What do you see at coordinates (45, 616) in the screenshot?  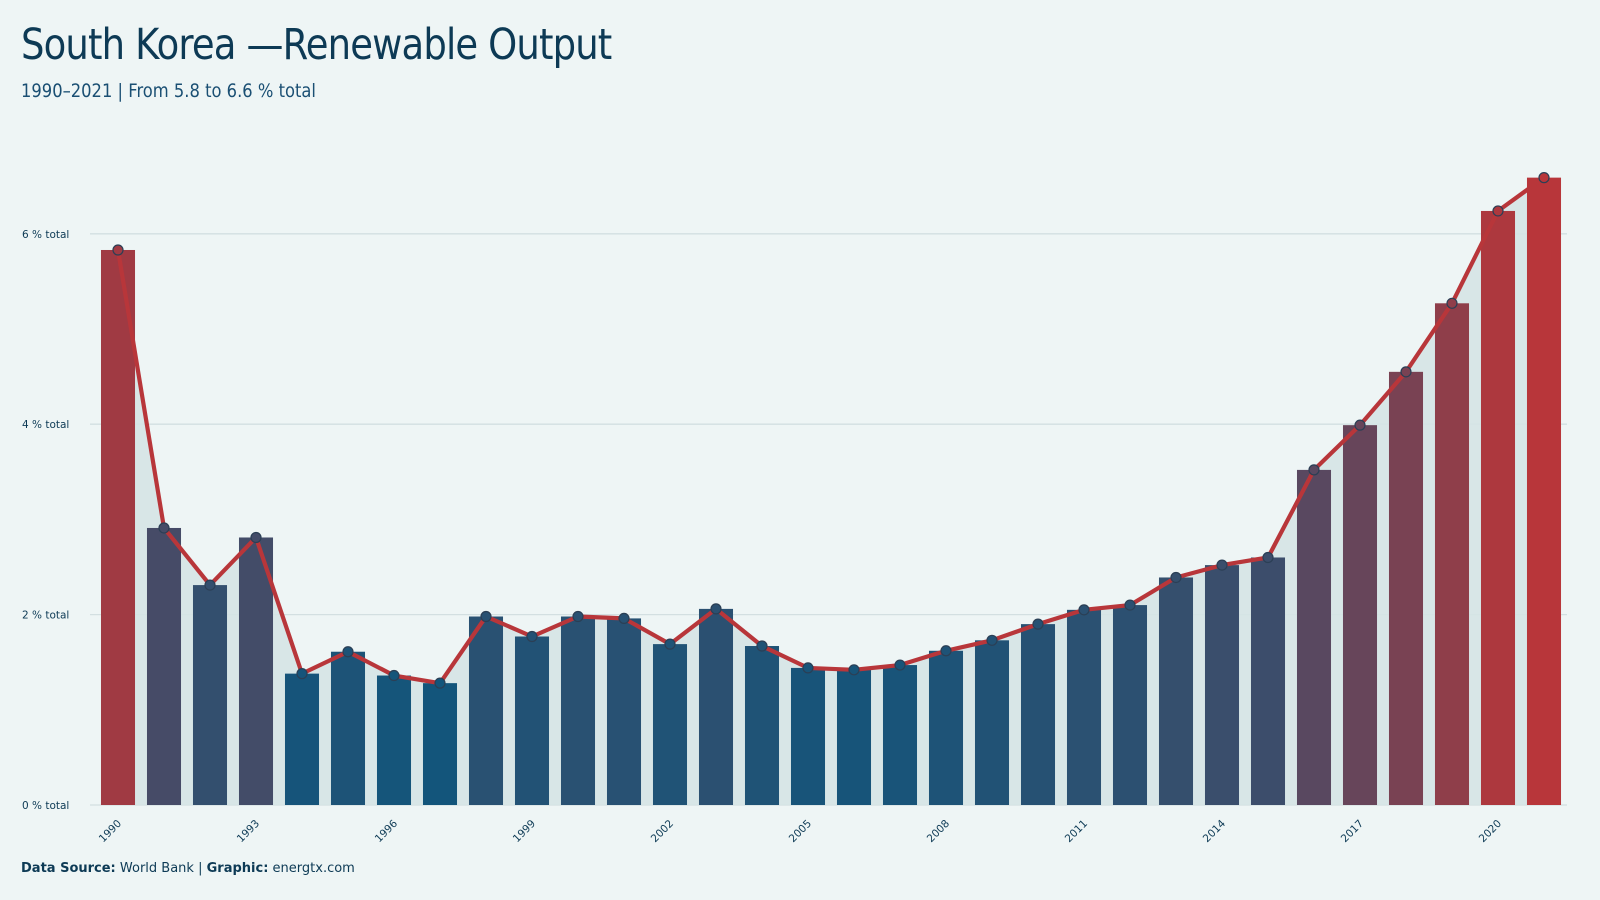 I see `y-tick-label: 2 % total` at bounding box center [45, 616].